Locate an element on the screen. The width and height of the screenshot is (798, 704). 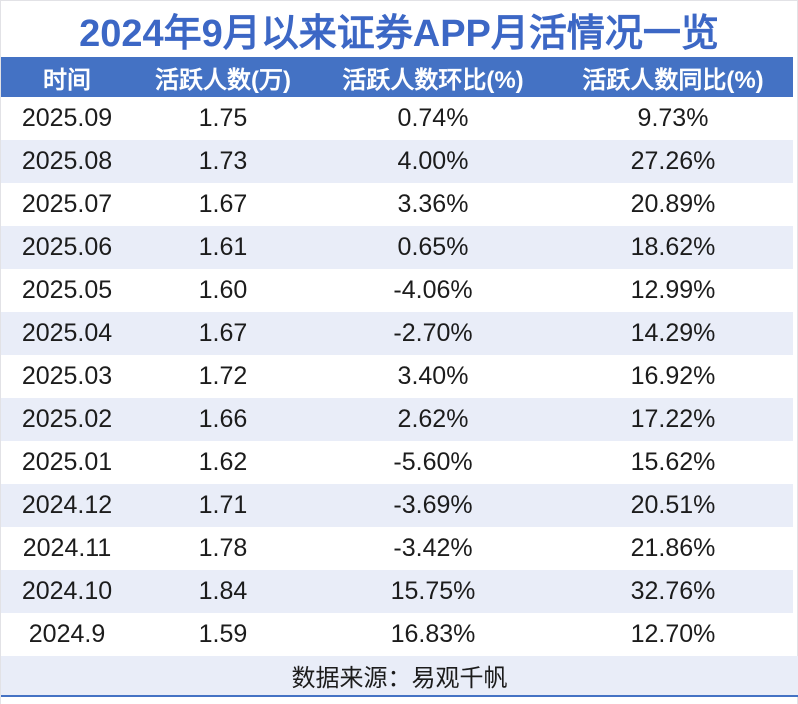
table-cell: 2025.06 is located at coordinates (67, 247).